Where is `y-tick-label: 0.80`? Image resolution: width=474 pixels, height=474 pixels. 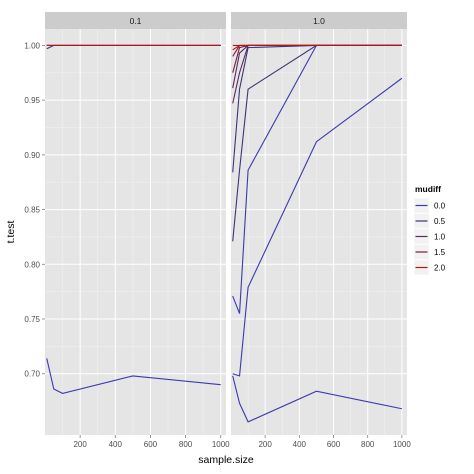 y-tick-label: 0.80 is located at coordinates (32, 264).